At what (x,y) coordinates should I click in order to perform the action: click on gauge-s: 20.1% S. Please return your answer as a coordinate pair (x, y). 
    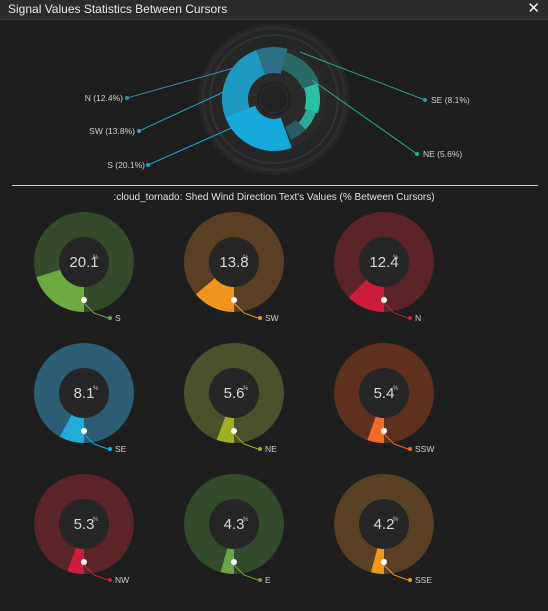
    Looking at the image, I should click on (84, 267).